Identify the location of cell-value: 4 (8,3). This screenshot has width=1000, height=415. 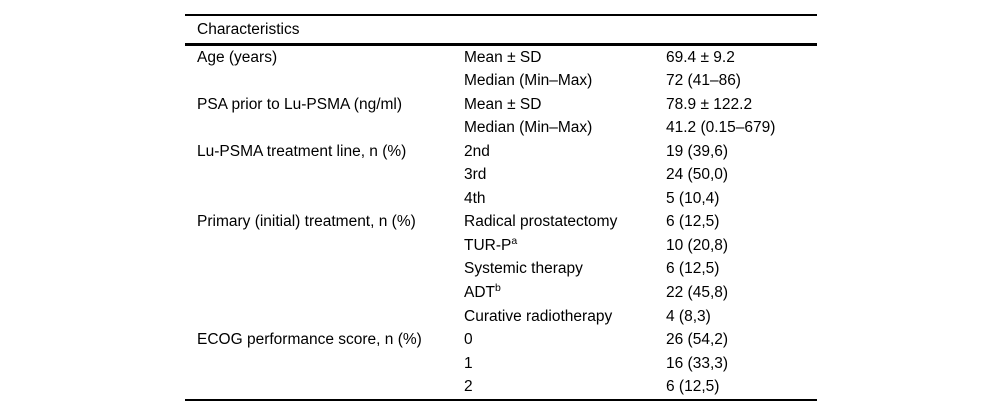
(688, 316).